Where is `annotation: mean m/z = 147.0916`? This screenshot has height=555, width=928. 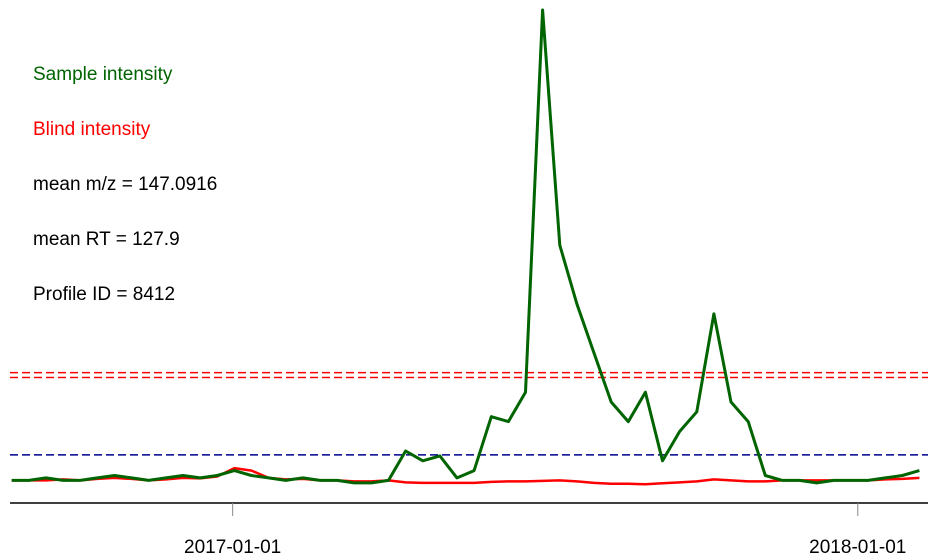 annotation: mean m/z = 147.0916 is located at coordinates (125, 184).